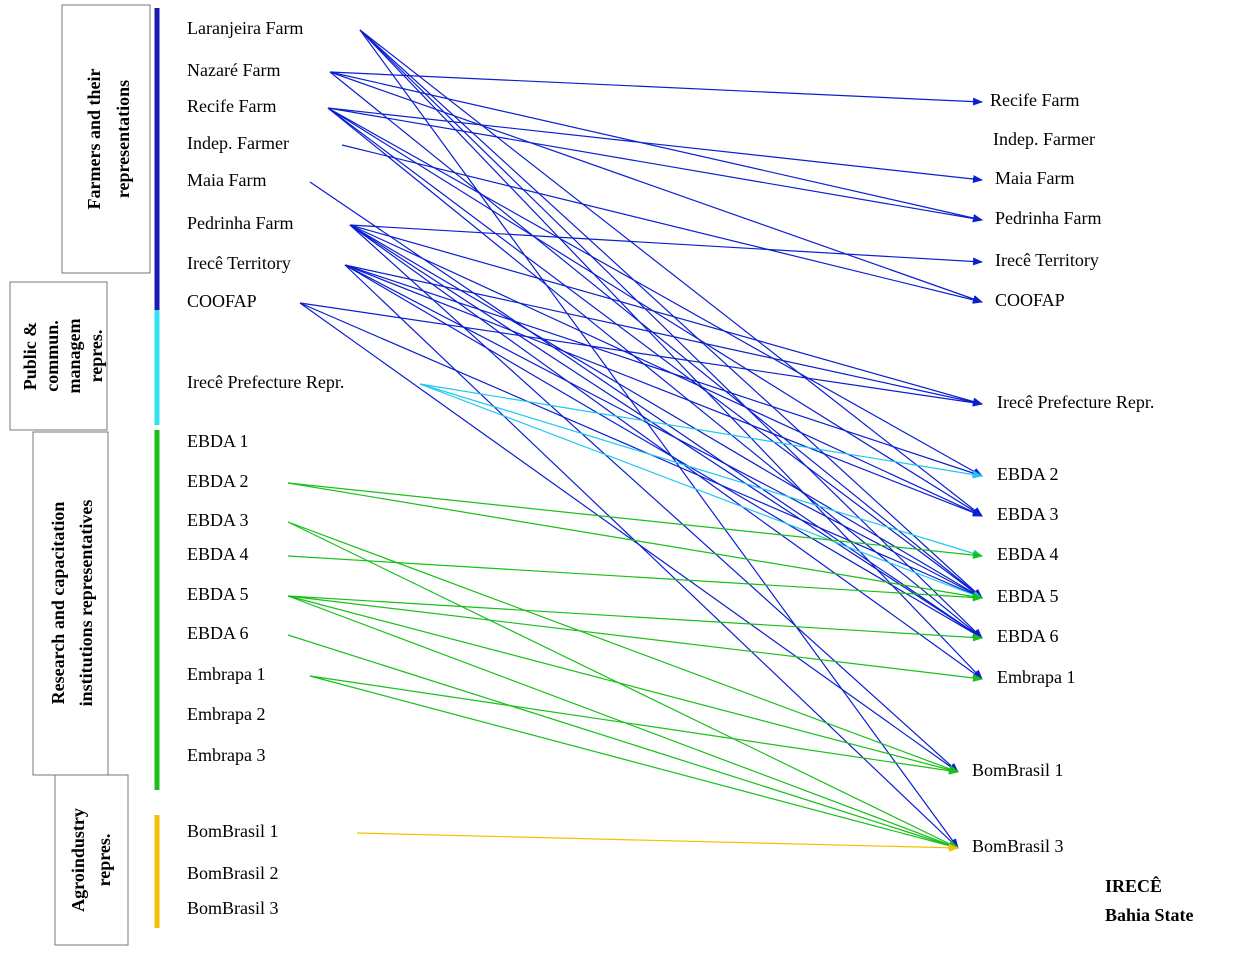 The width and height of the screenshot is (1239, 953). What do you see at coordinates (1018, 770) in the screenshot?
I see `target-node: BomBrasil 1` at bounding box center [1018, 770].